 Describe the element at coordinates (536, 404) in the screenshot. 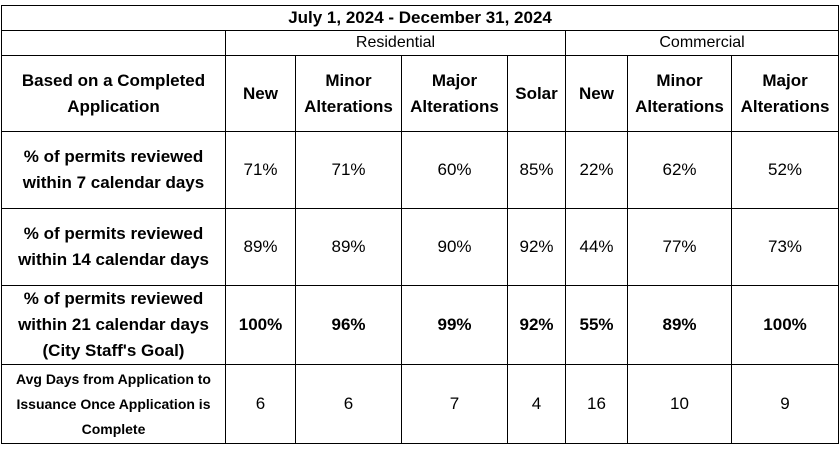

I see `value-cell: 4` at that location.